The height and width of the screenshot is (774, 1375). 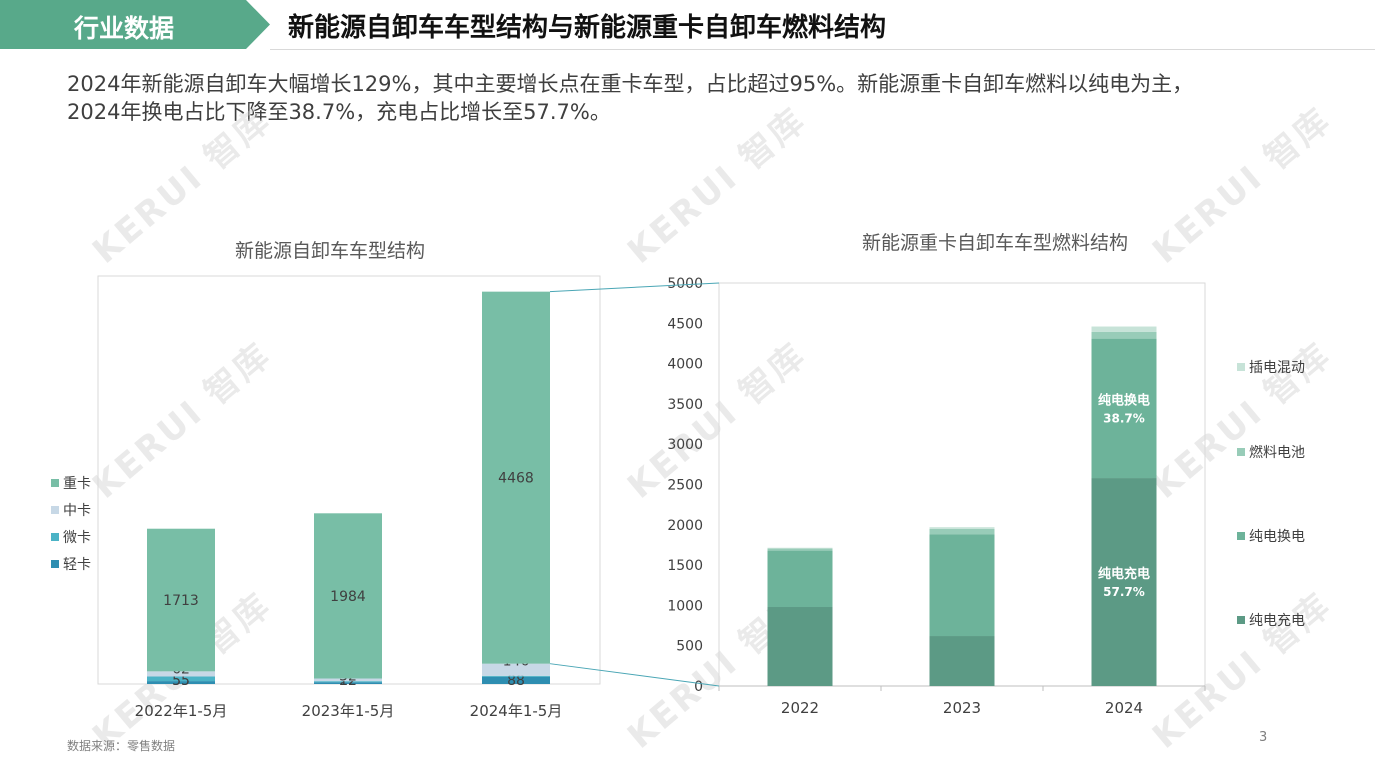 What do you see at coordinates (685, 526) in the screenshot?
I see `chart2-y-tick: 2000` at bounding box center [685, 526].